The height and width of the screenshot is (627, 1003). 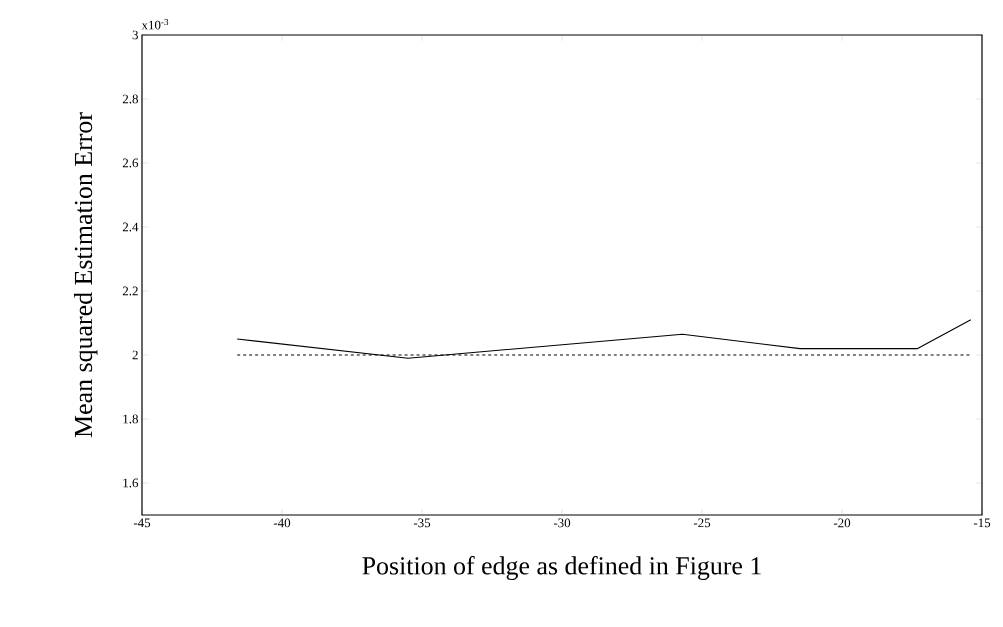 I want to click on x-tick-label: -20, so click(x=842, y=523).